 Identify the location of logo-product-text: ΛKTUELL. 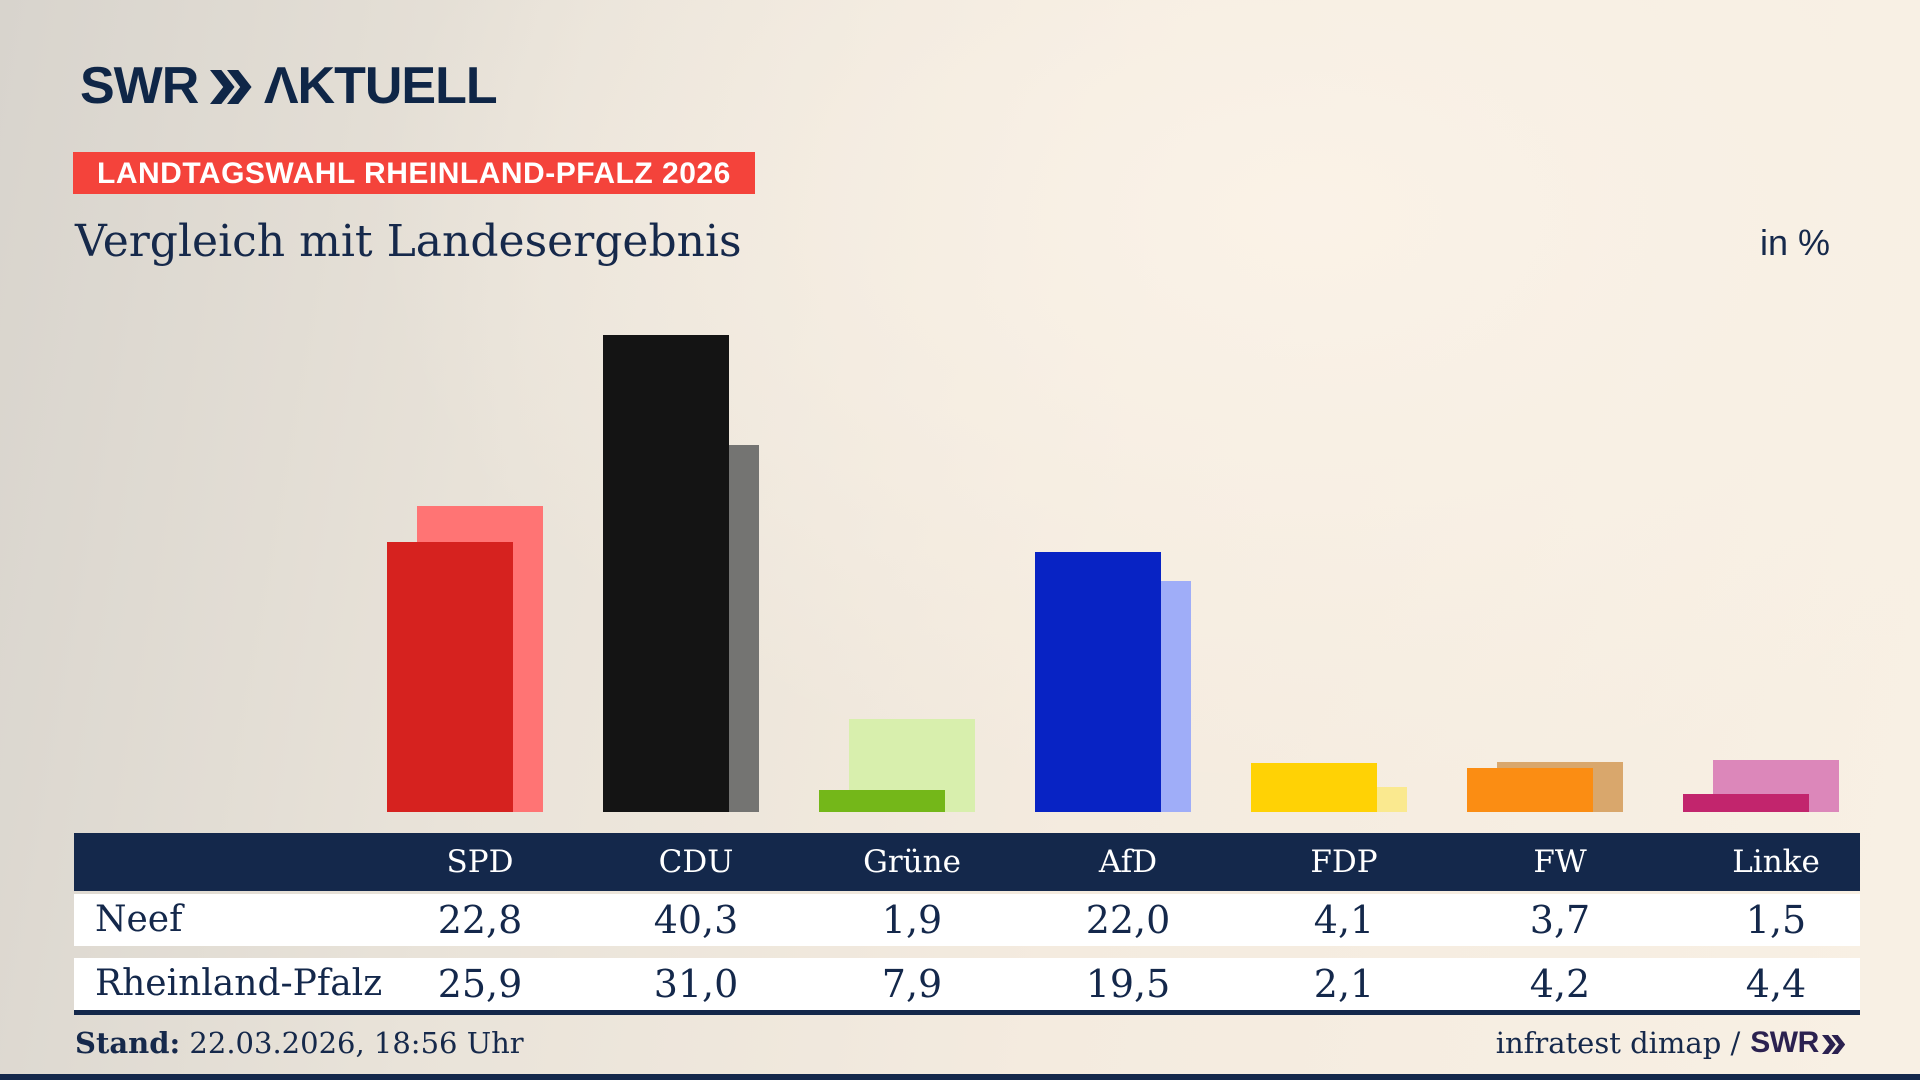
(380, 86).